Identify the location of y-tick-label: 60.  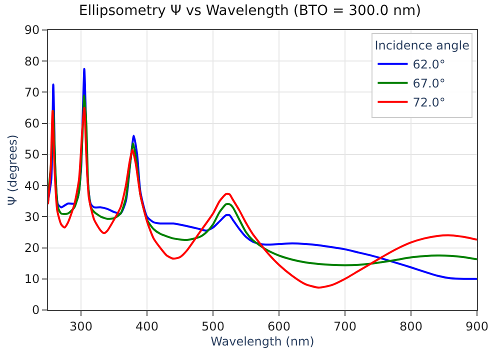
(32, 123).